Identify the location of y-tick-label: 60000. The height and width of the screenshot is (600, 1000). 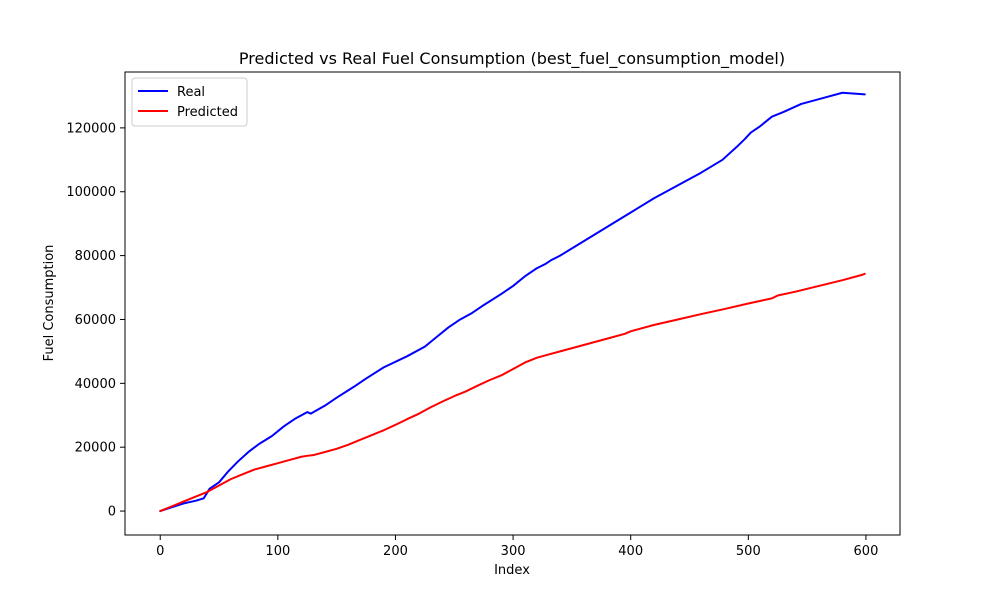
(95, 320).